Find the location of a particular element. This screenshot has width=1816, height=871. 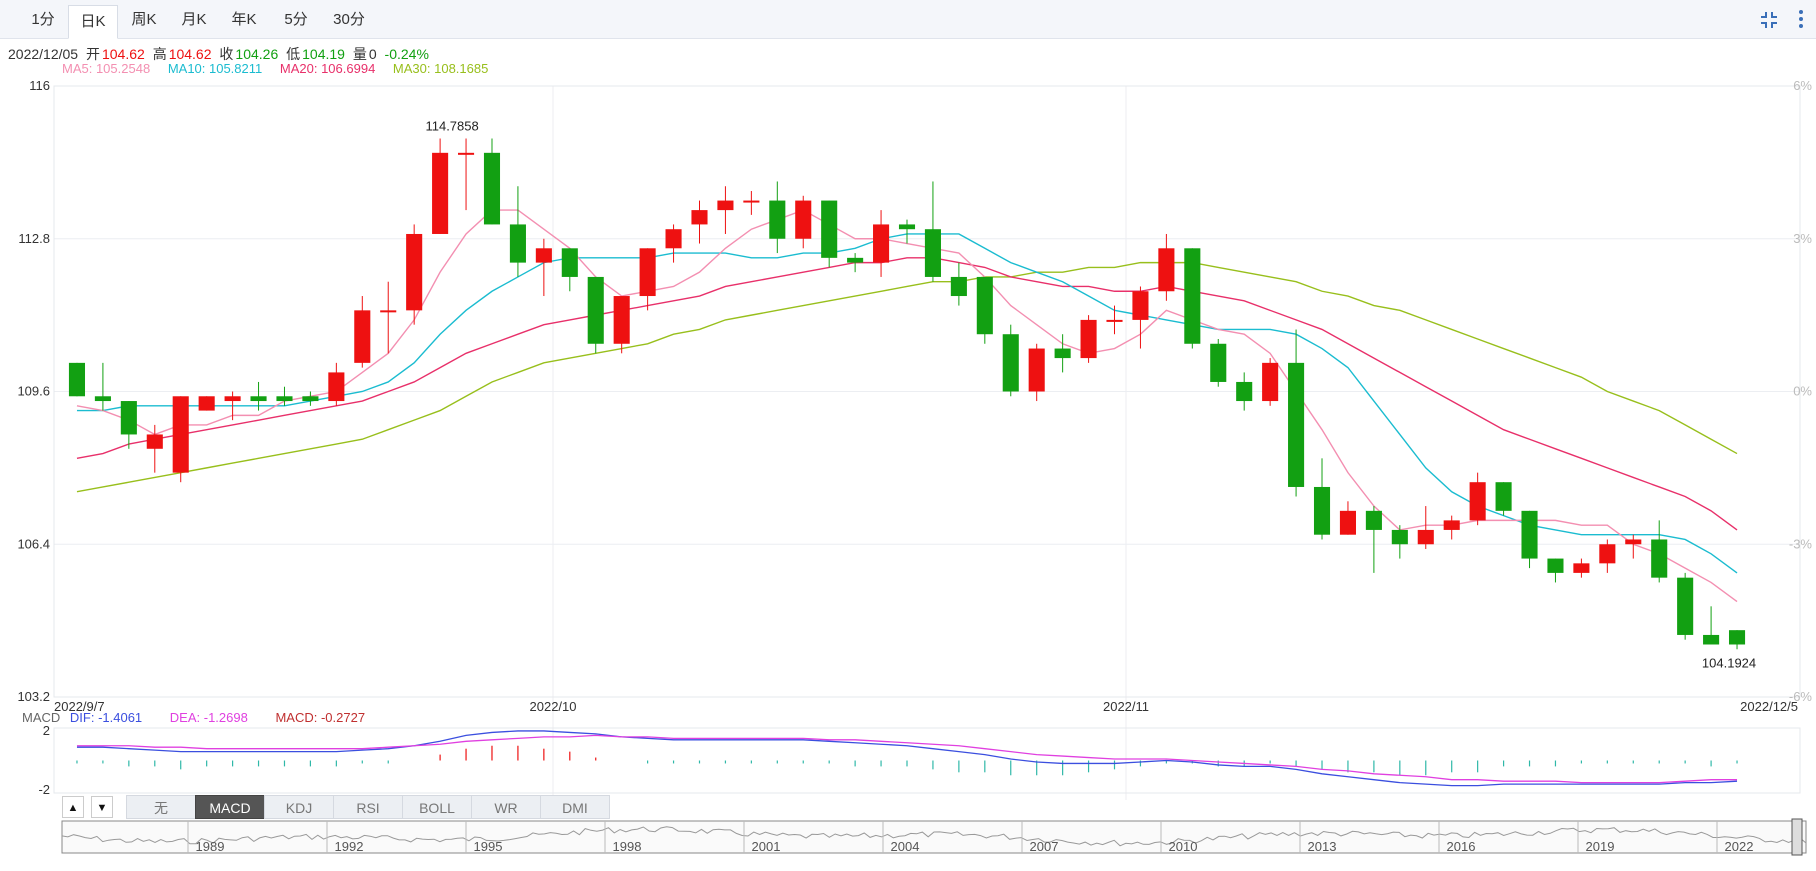

info-date: 2022/12/05 is located at coordinates (43, 54).